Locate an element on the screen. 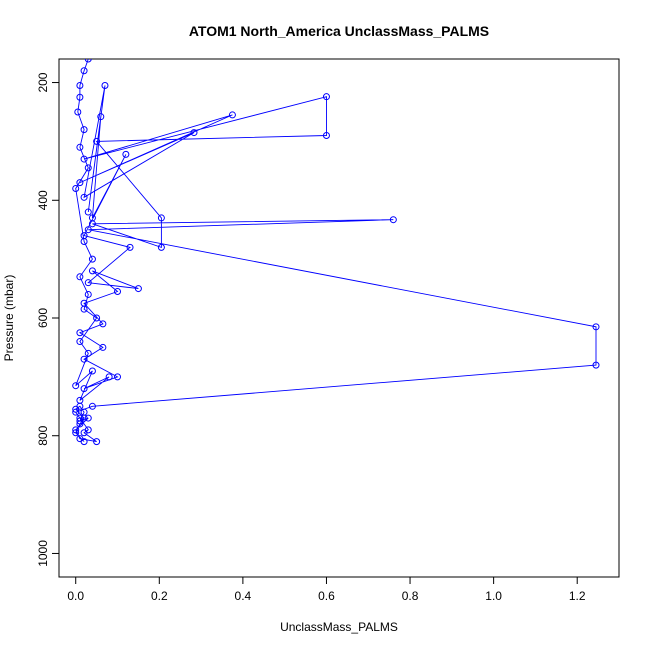 The width and height of the screenshot is (650, 650). x-tick-label: 1.0 is located at coordinates (493, 596).